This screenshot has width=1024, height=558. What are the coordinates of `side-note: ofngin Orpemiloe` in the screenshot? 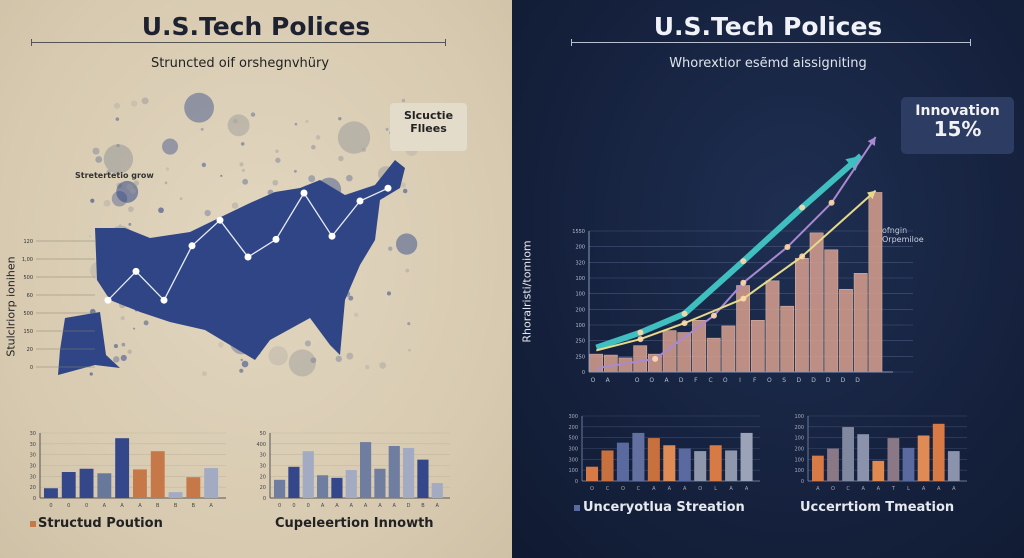 It's located at (903, 235).